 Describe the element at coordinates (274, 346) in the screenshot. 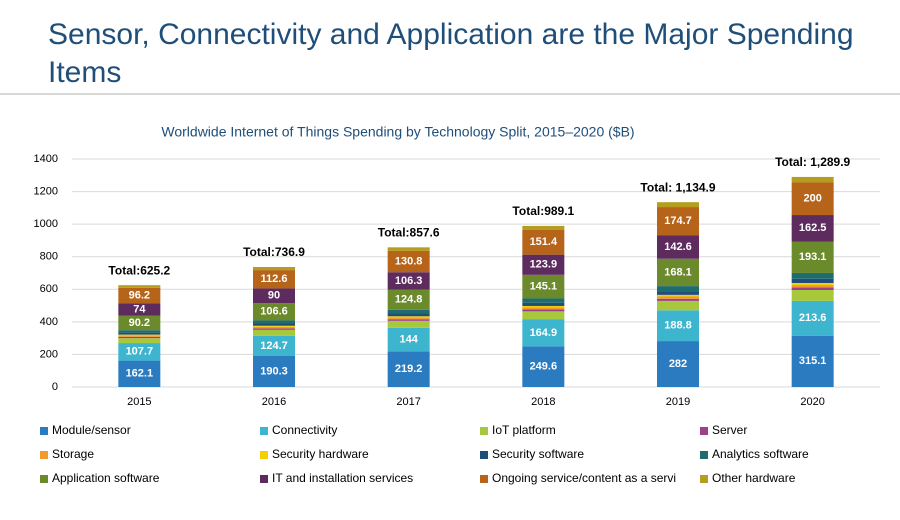

I see `segment-label: 124.7` at that location.